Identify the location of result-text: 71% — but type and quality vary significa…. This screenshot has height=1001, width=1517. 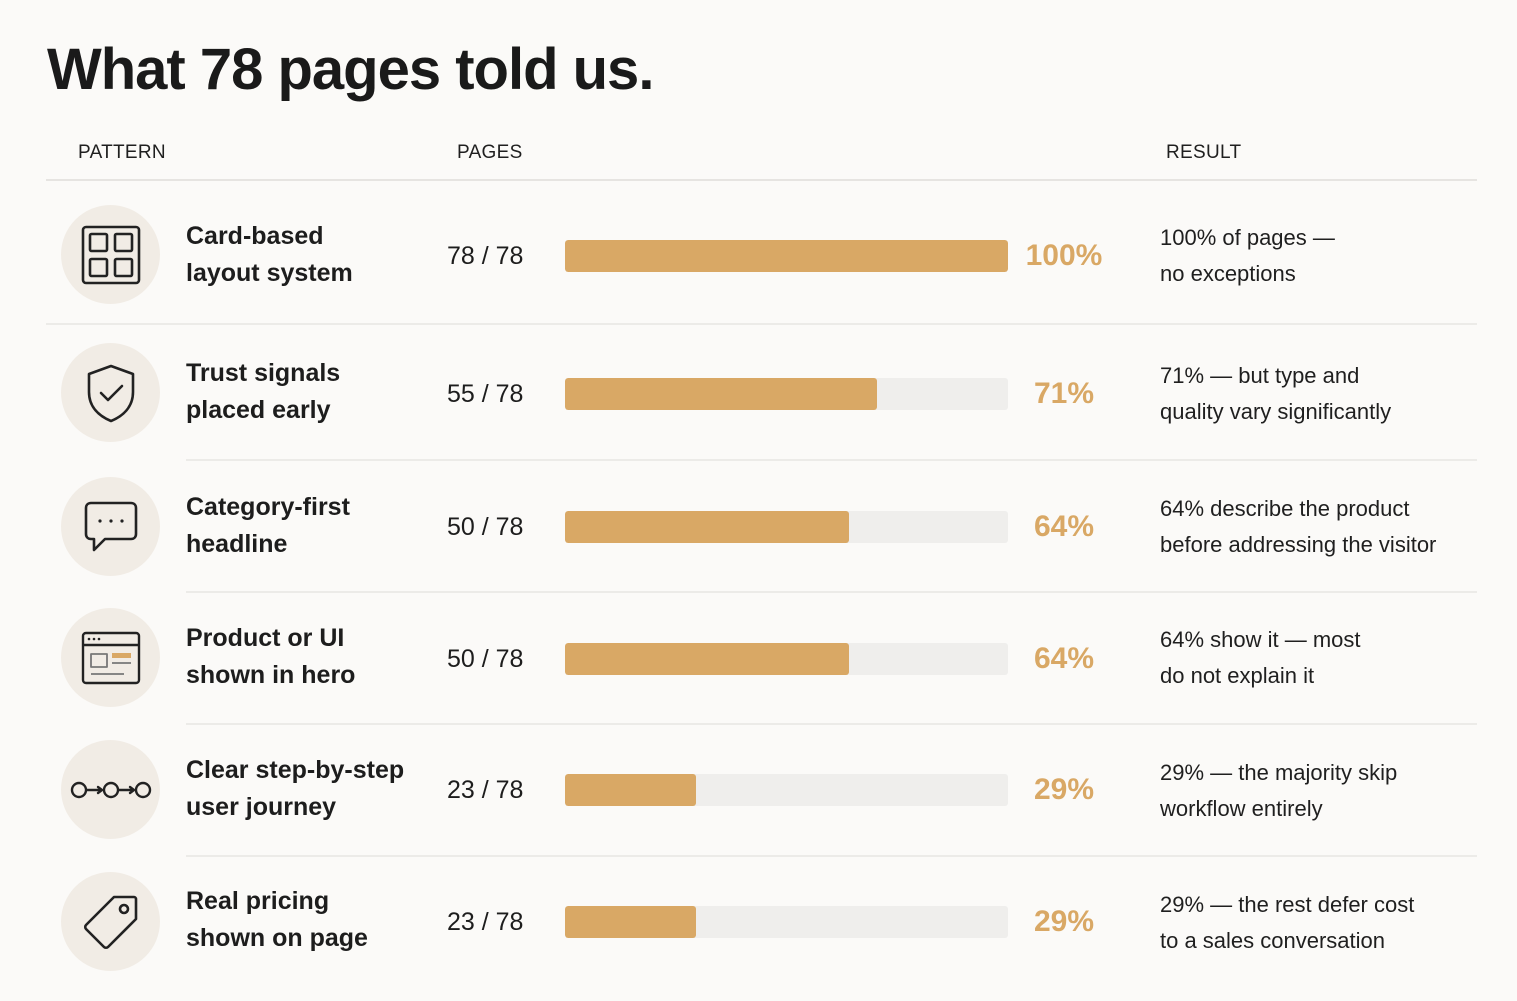
(1276, 393).